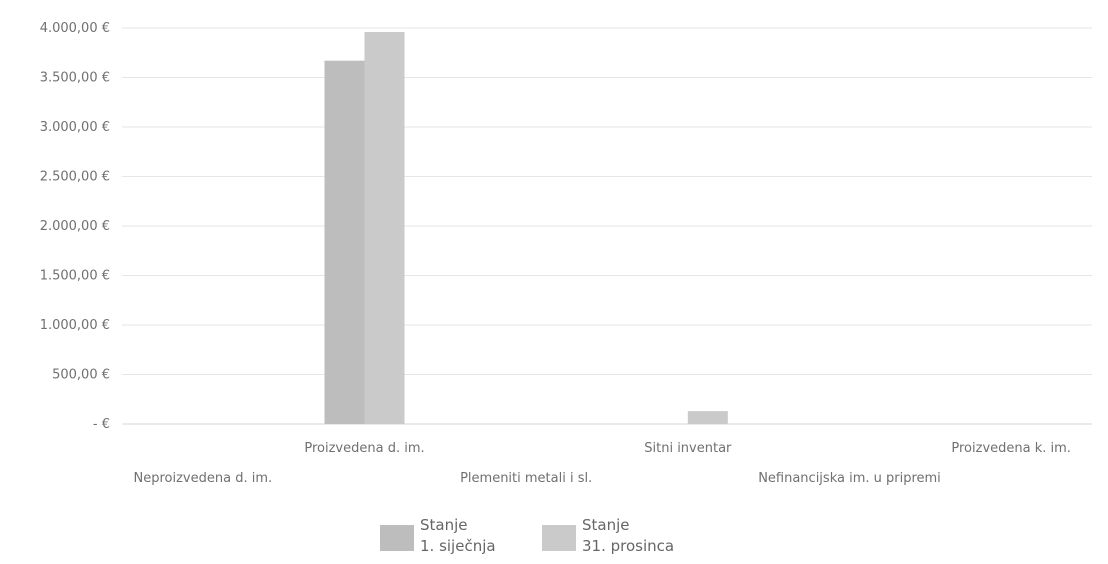  I want to click on y-tick-label: 1.500,00 €, so click(75, 276).